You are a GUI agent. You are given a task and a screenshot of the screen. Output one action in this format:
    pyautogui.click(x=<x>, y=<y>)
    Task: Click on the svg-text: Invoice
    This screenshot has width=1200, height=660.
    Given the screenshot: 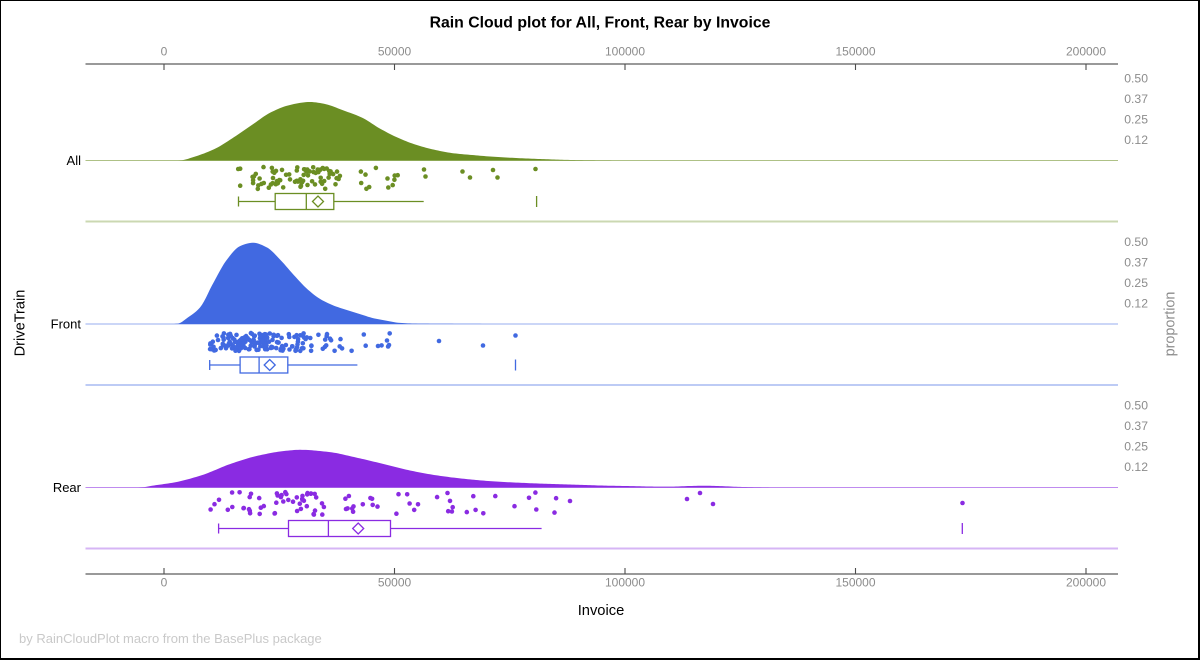 What is the action you would take?
    pyautogui.click(x=601, y=611)
    